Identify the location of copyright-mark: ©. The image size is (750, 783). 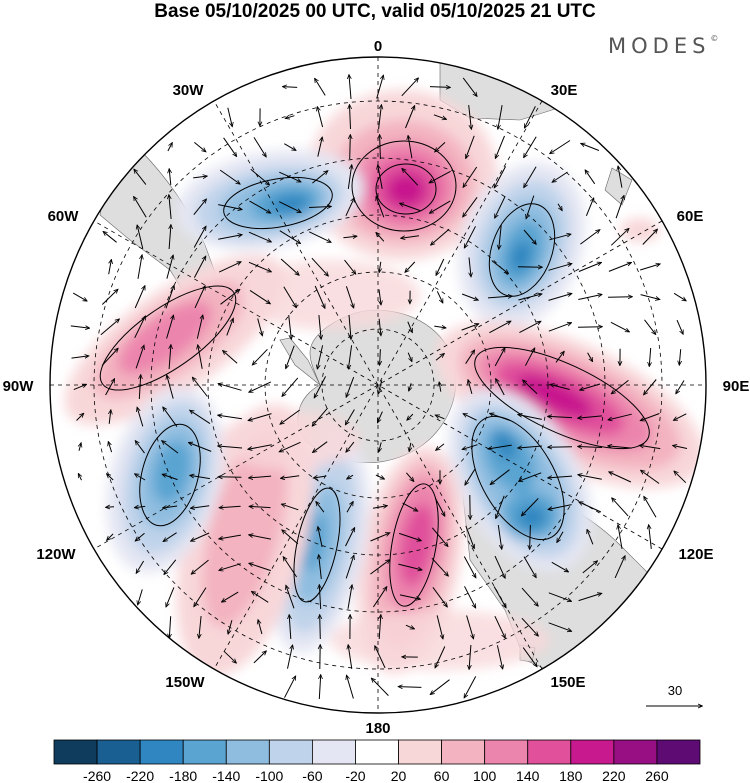
(714, 38).